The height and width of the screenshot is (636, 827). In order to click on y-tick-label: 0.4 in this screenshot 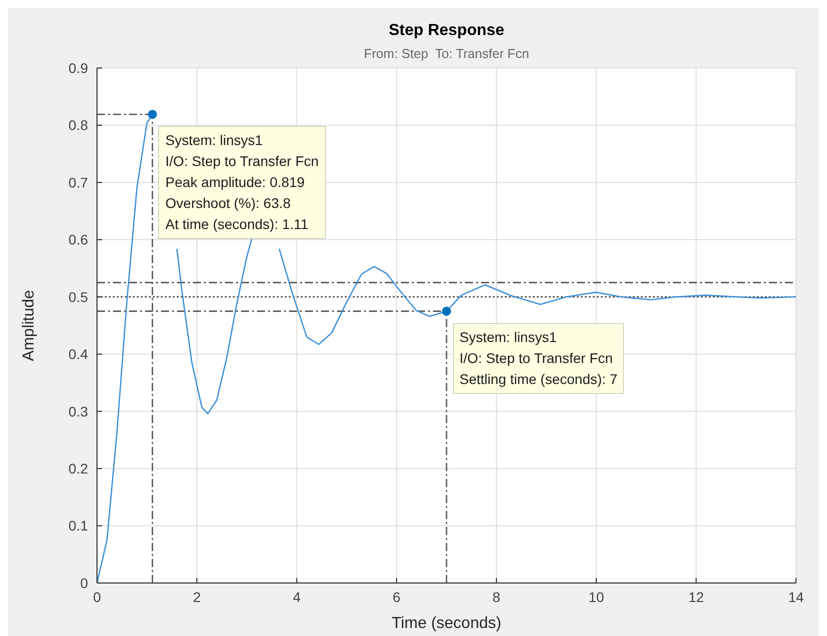, I will do `click(78, 354)`.